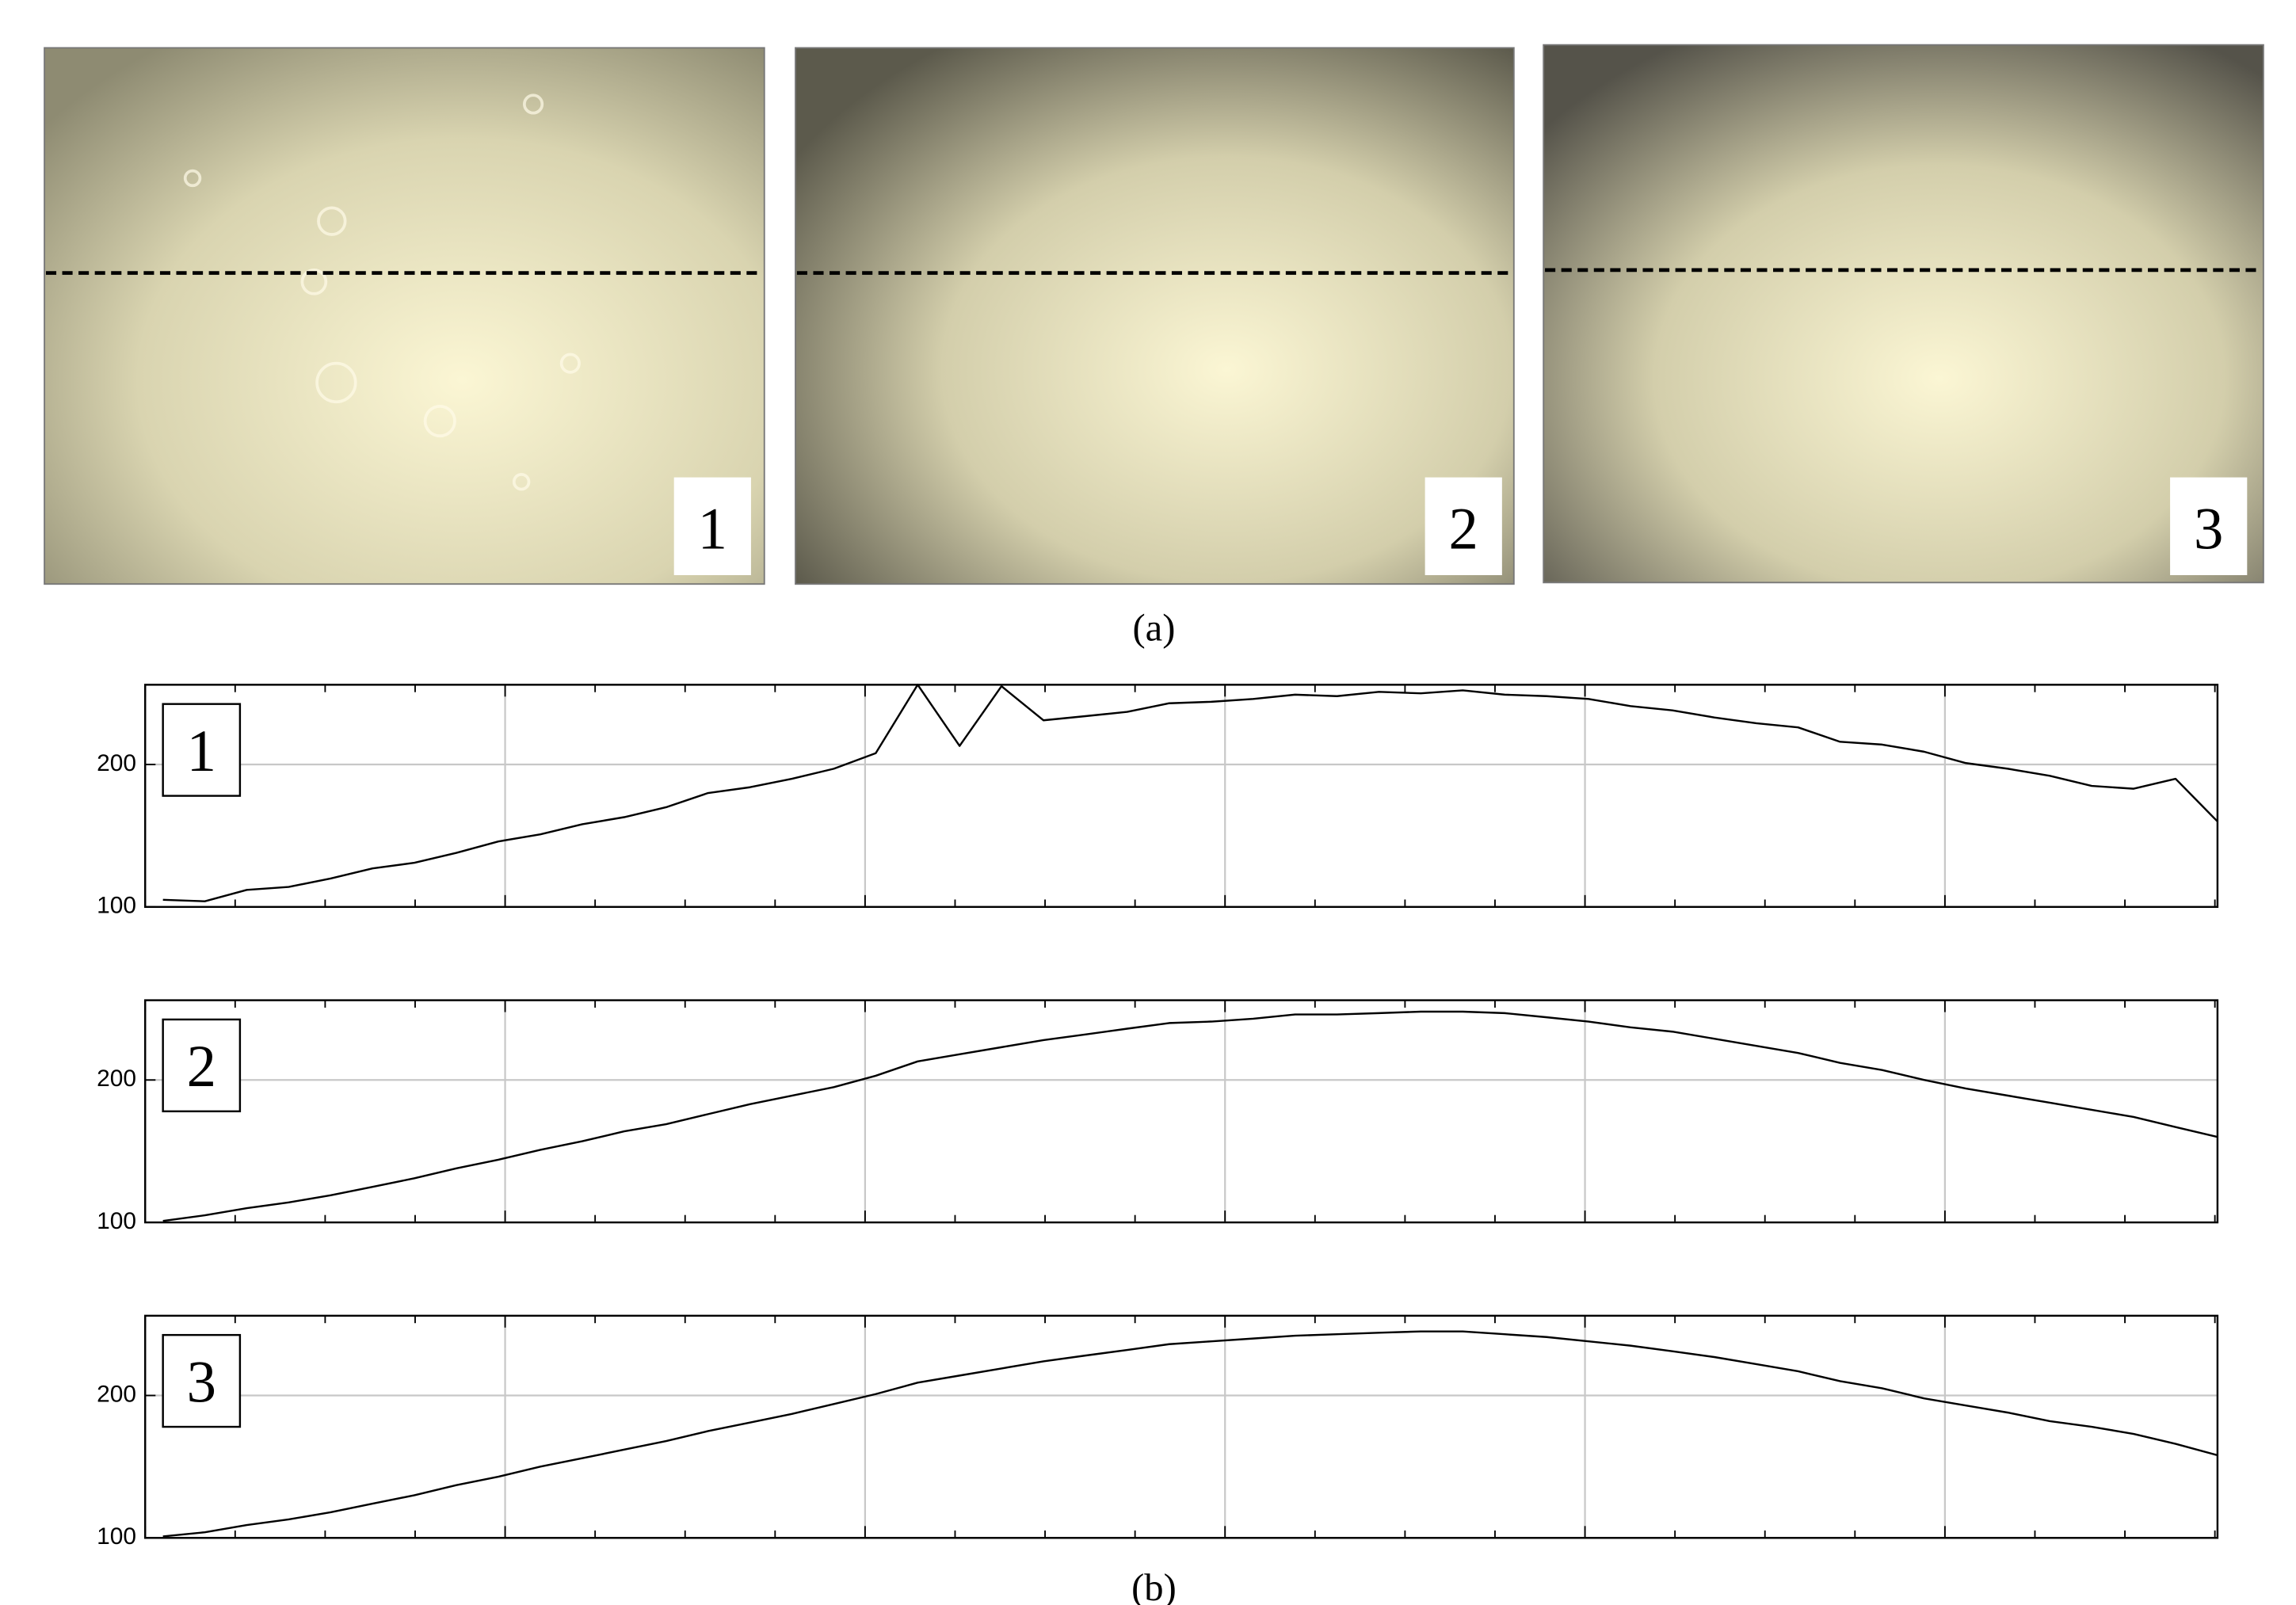  I want to click on chart-label: 3, so click(201, 1382).